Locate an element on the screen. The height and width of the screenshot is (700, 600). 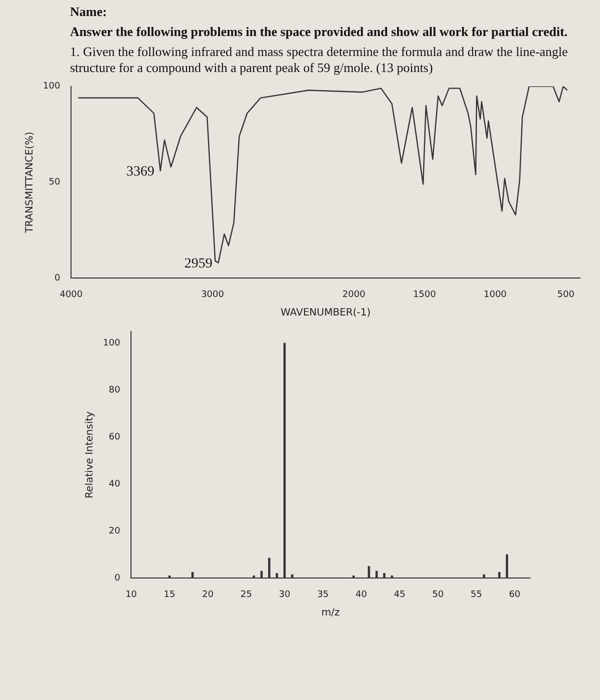
annotation: 2959 is located at coordinates (198, 264).